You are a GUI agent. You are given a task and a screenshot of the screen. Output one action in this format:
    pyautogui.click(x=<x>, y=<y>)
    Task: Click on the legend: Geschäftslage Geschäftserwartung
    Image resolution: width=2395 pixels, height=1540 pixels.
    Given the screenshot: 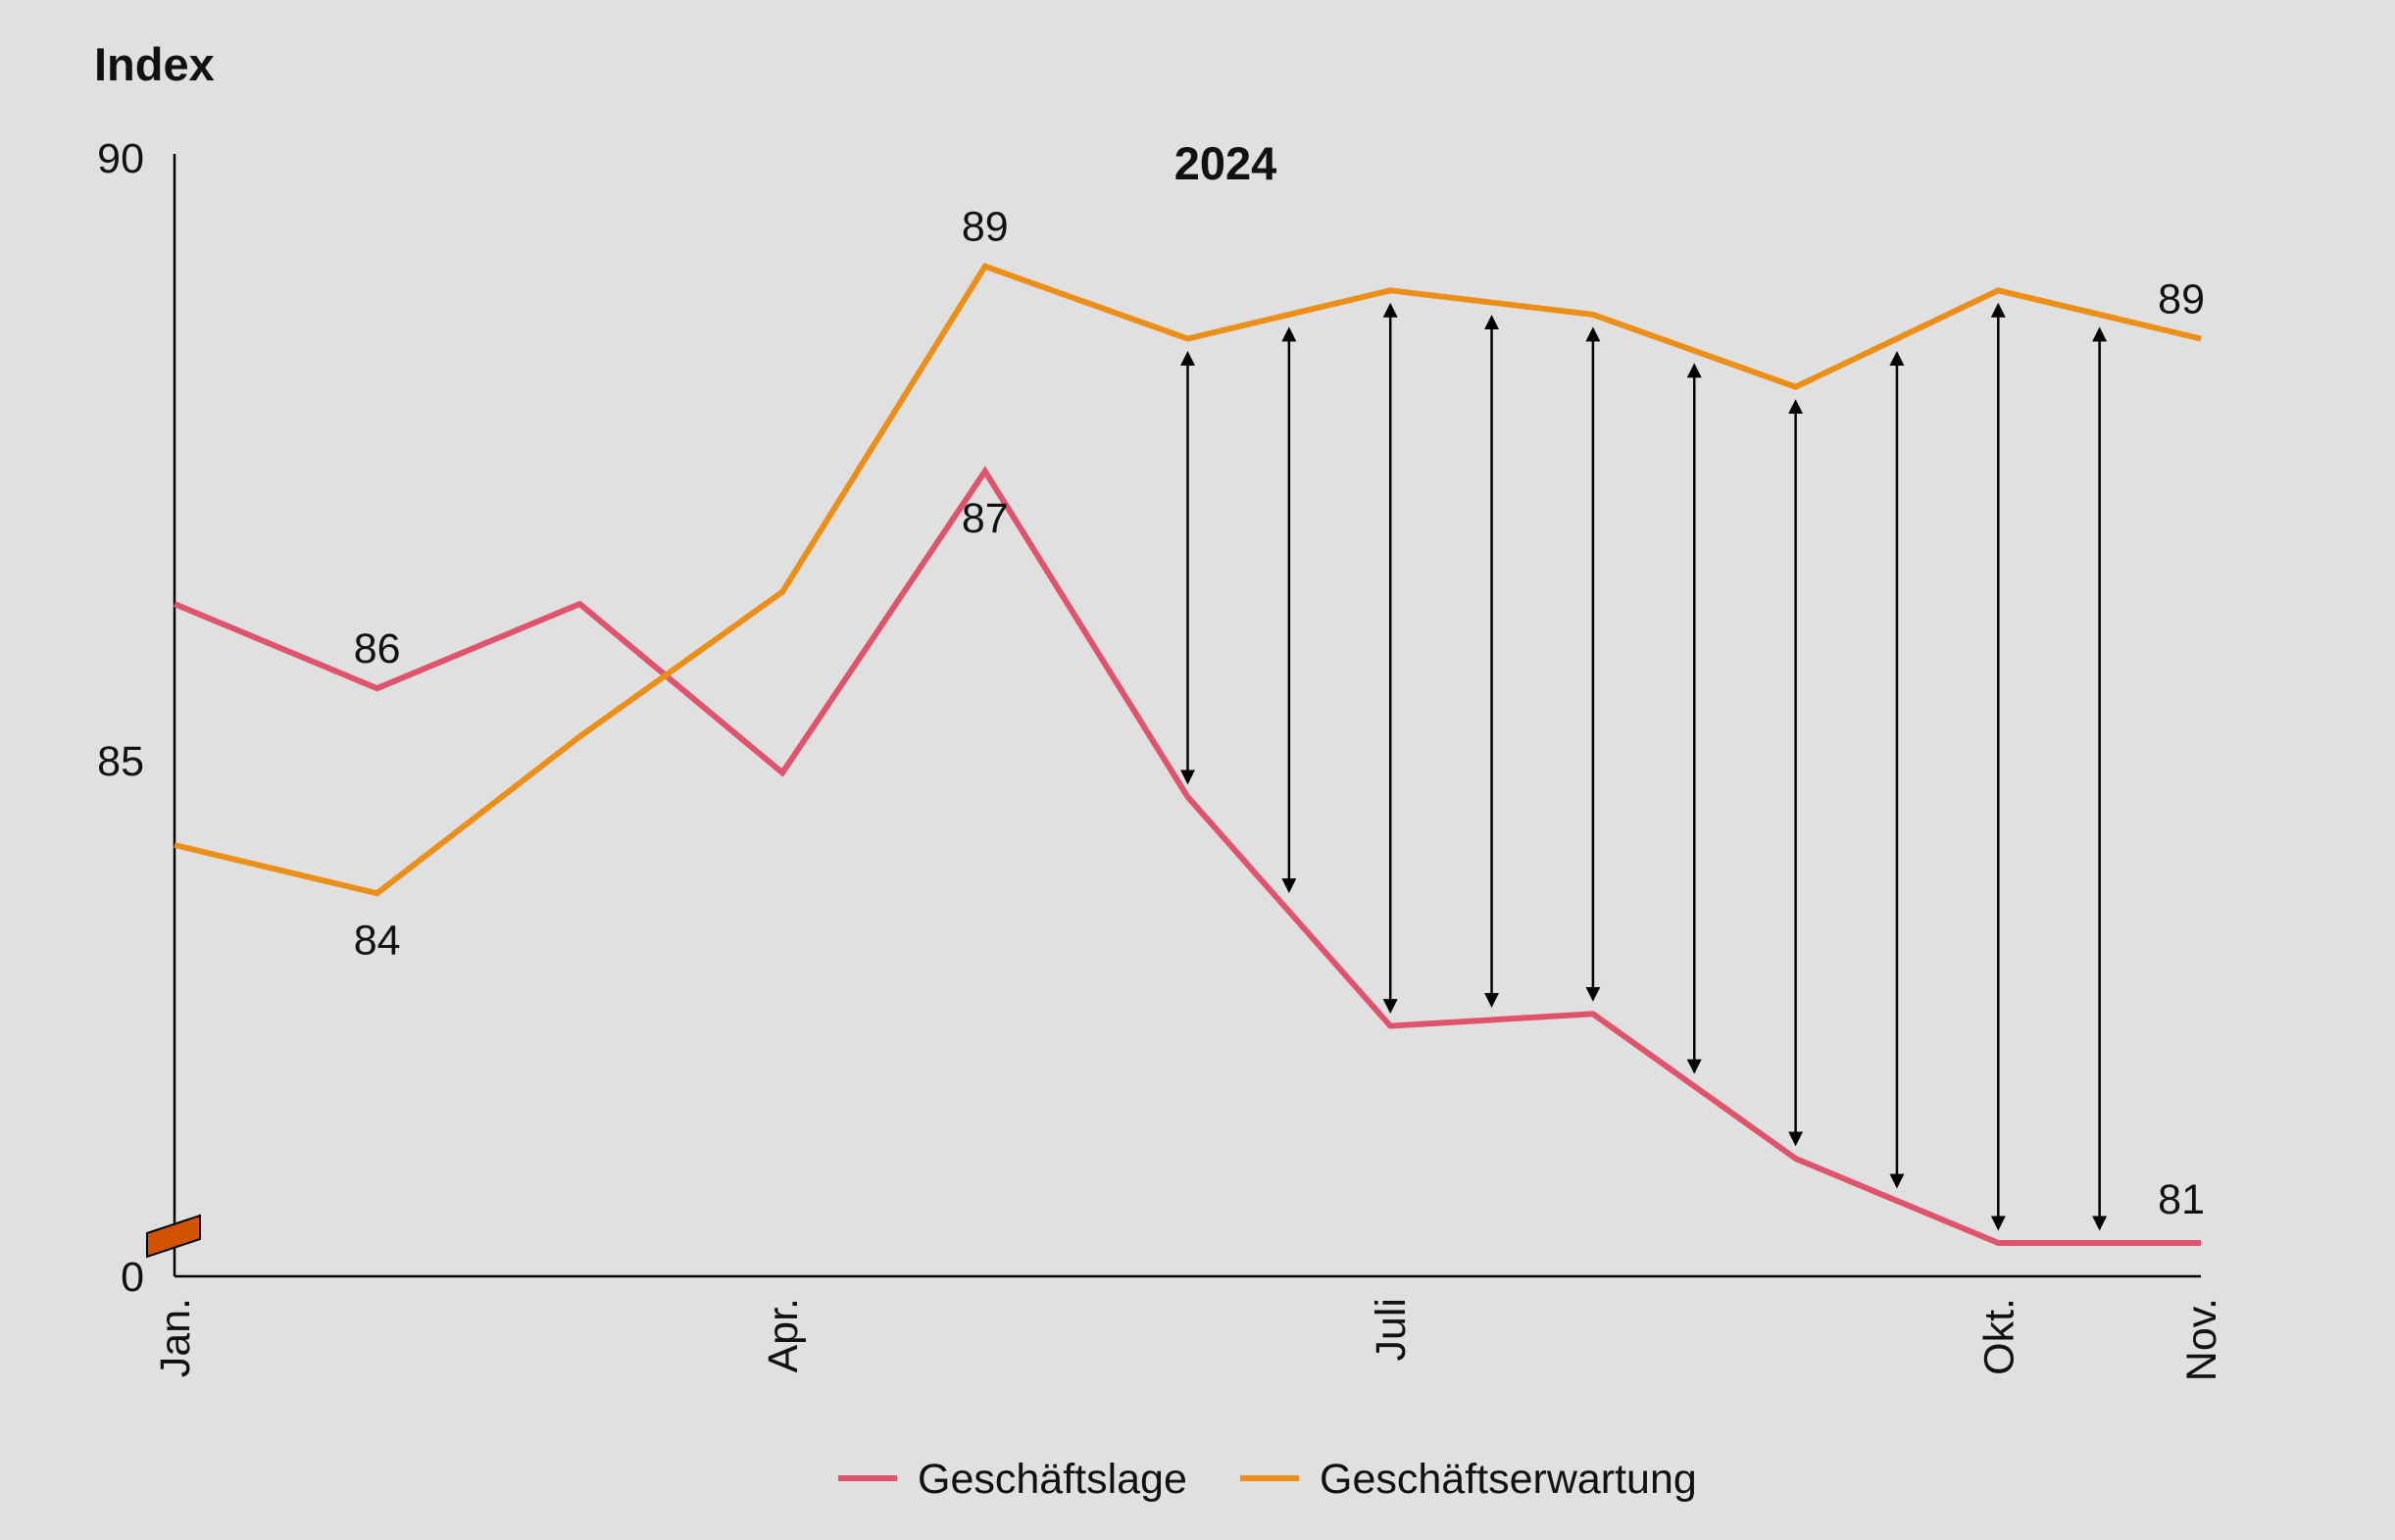 What is the action you would take?
    pyautogui.click(x=1268, y=1480)
    